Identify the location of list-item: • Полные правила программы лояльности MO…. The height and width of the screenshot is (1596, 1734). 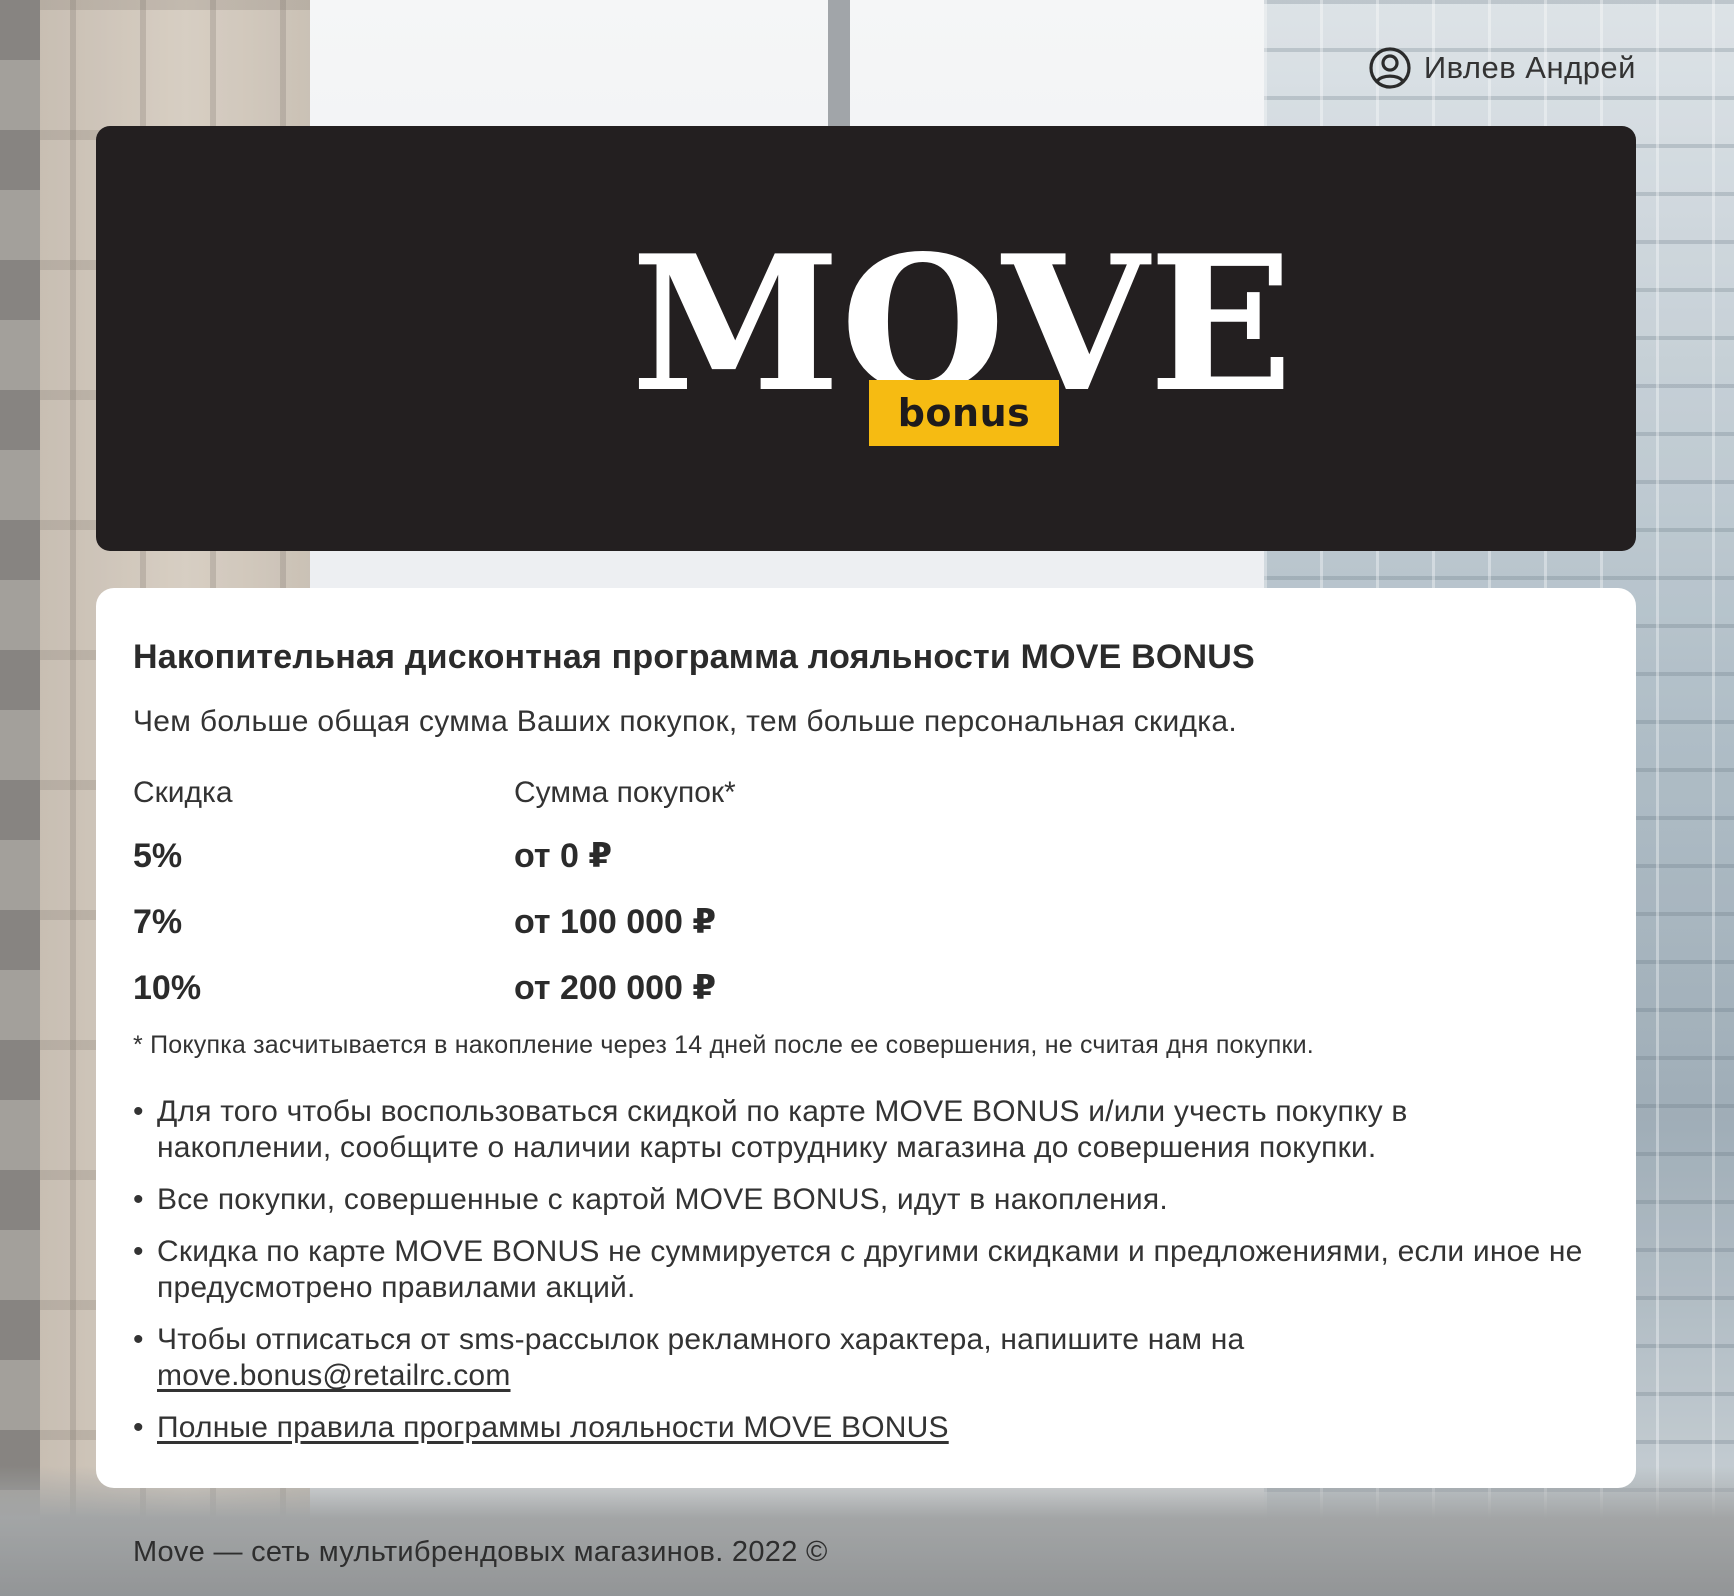
(541, 1427).